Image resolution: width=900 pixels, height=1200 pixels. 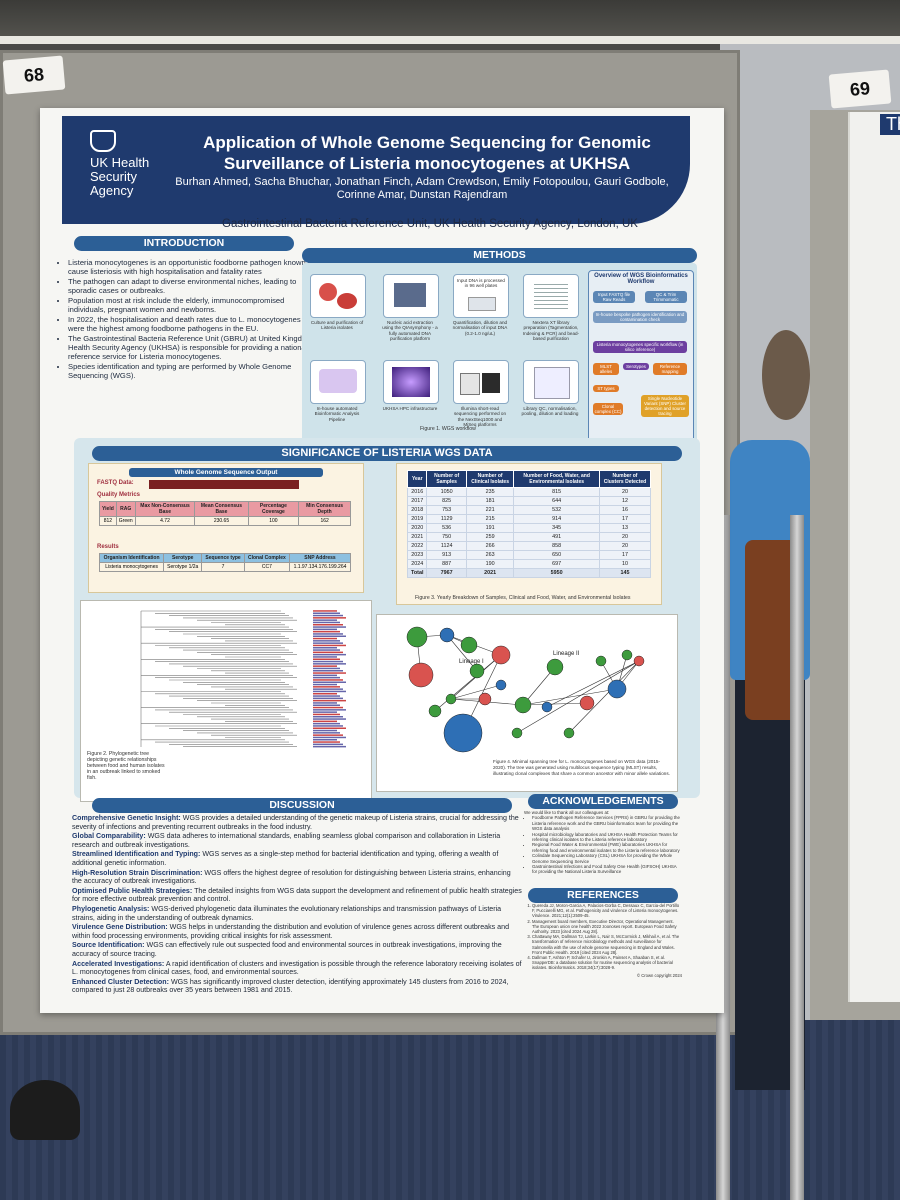 What do you see at coordinates (556, 546) in the screenshot?
I see `yearly-value-cell: 858` at bounding box center [556, 546].